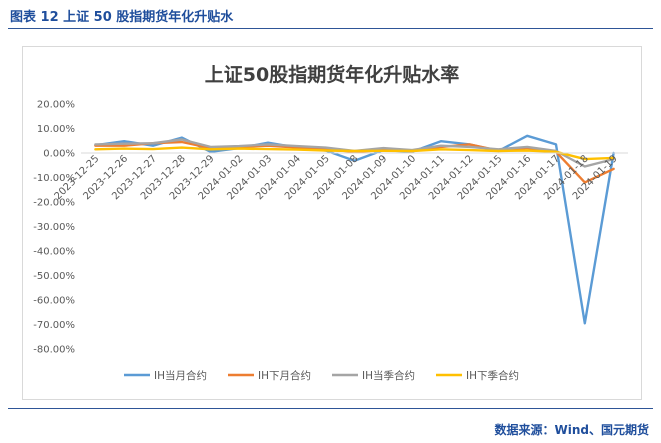 Image resolution: width=661 pixels, height=443 pixels. Describe the element at coordinates (284, 375) in the screenshot. I see `legend-label: IH下月合约` at that location.